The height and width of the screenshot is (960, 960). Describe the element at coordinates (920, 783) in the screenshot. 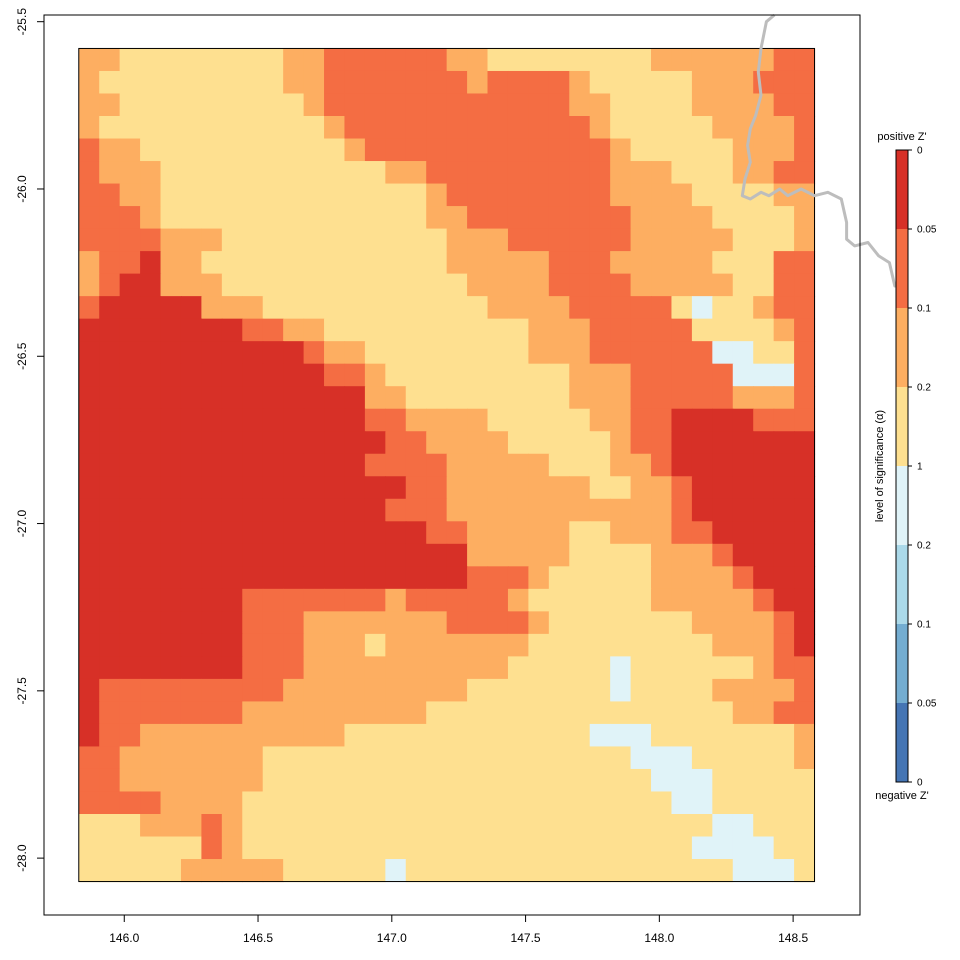

I see `legend-tick-label: 0` at that location.